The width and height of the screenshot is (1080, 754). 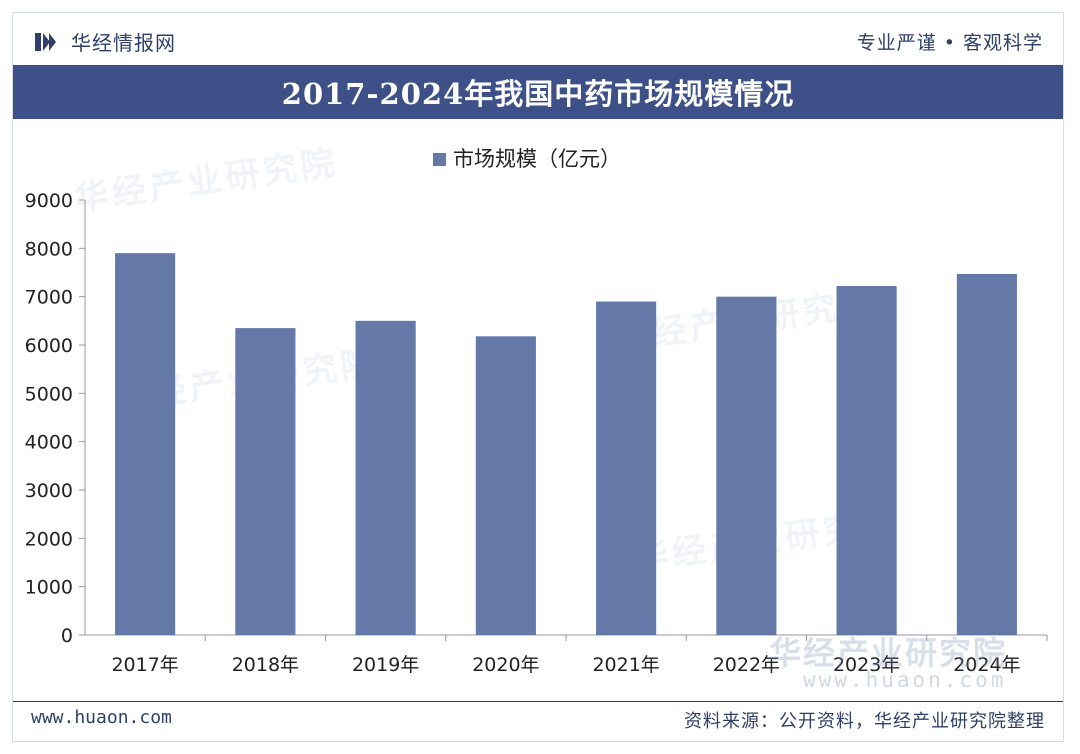 I want to click on watermark-brand: 华经产业研究院, so click(x=888, y=653).